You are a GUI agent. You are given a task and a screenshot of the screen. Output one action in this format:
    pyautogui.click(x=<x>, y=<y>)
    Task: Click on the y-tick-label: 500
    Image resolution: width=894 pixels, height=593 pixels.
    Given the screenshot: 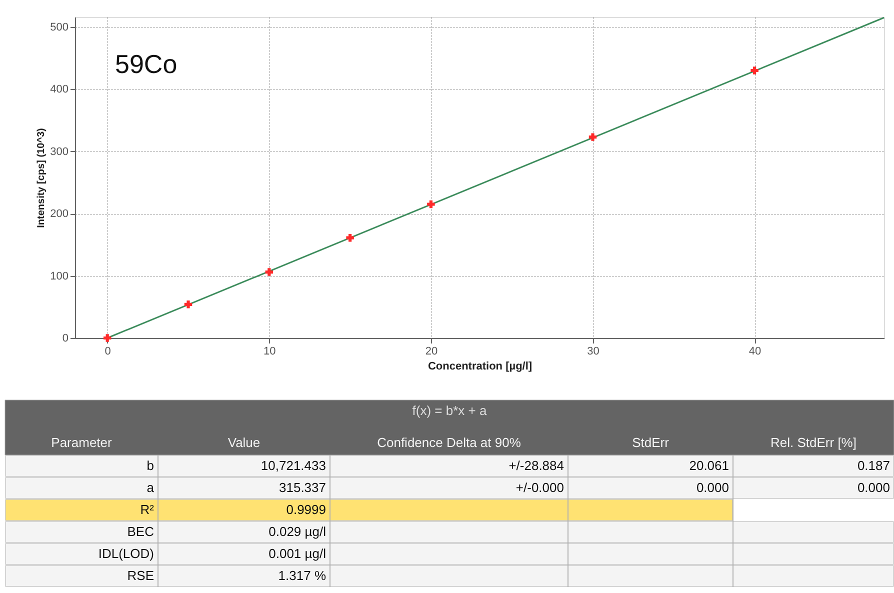 What is the action you would take?
    pyautogui.click(x=59, y=27)
    